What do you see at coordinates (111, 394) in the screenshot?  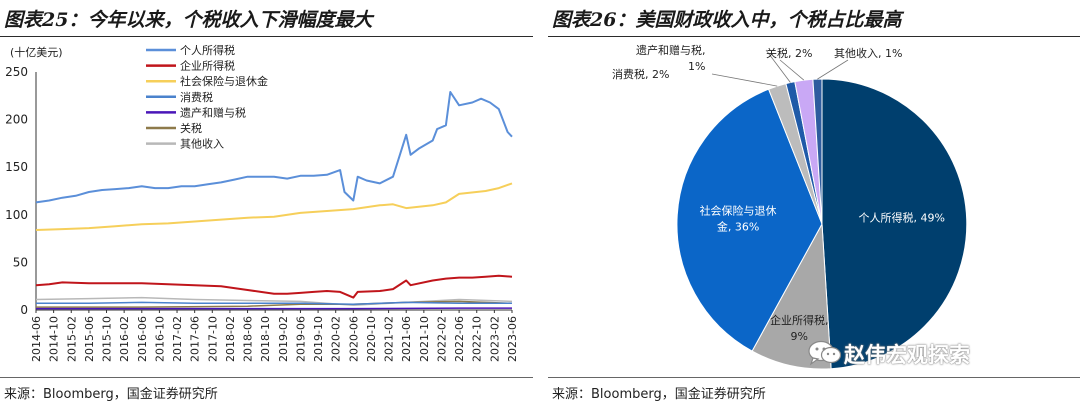 I see `line-chart-source: 来源：Bloomberg，国金证券研究所` at bounding box center [111, 394].